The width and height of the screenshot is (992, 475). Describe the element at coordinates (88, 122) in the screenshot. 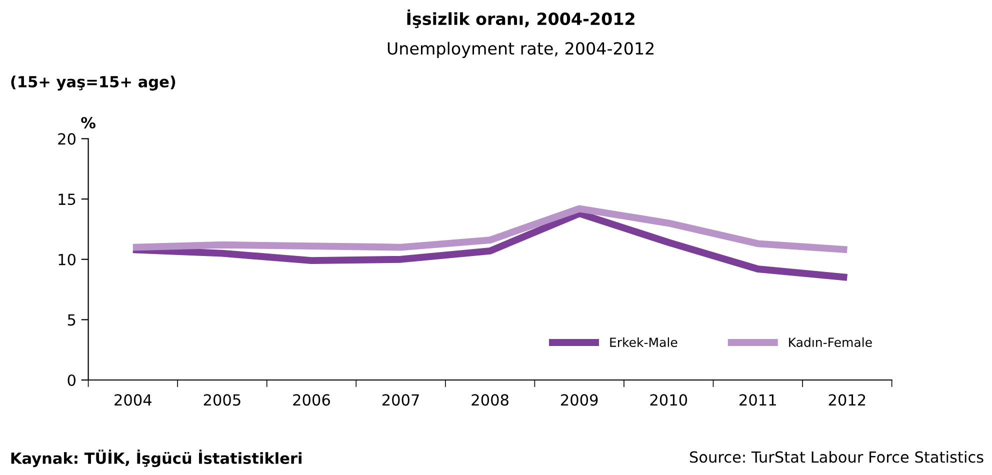

I see `y-axis-title: %` at that location.